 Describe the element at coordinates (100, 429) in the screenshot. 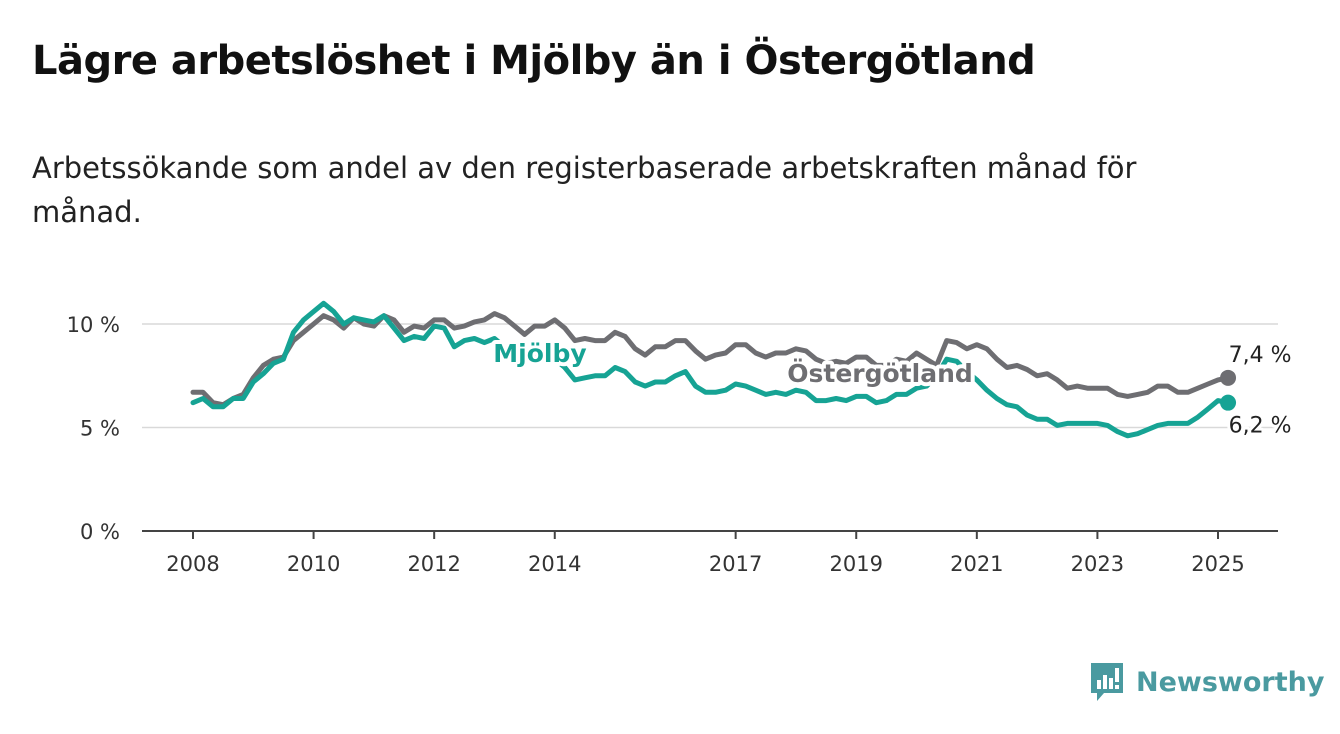

I see `y-tick-label: 5 %` at that location.